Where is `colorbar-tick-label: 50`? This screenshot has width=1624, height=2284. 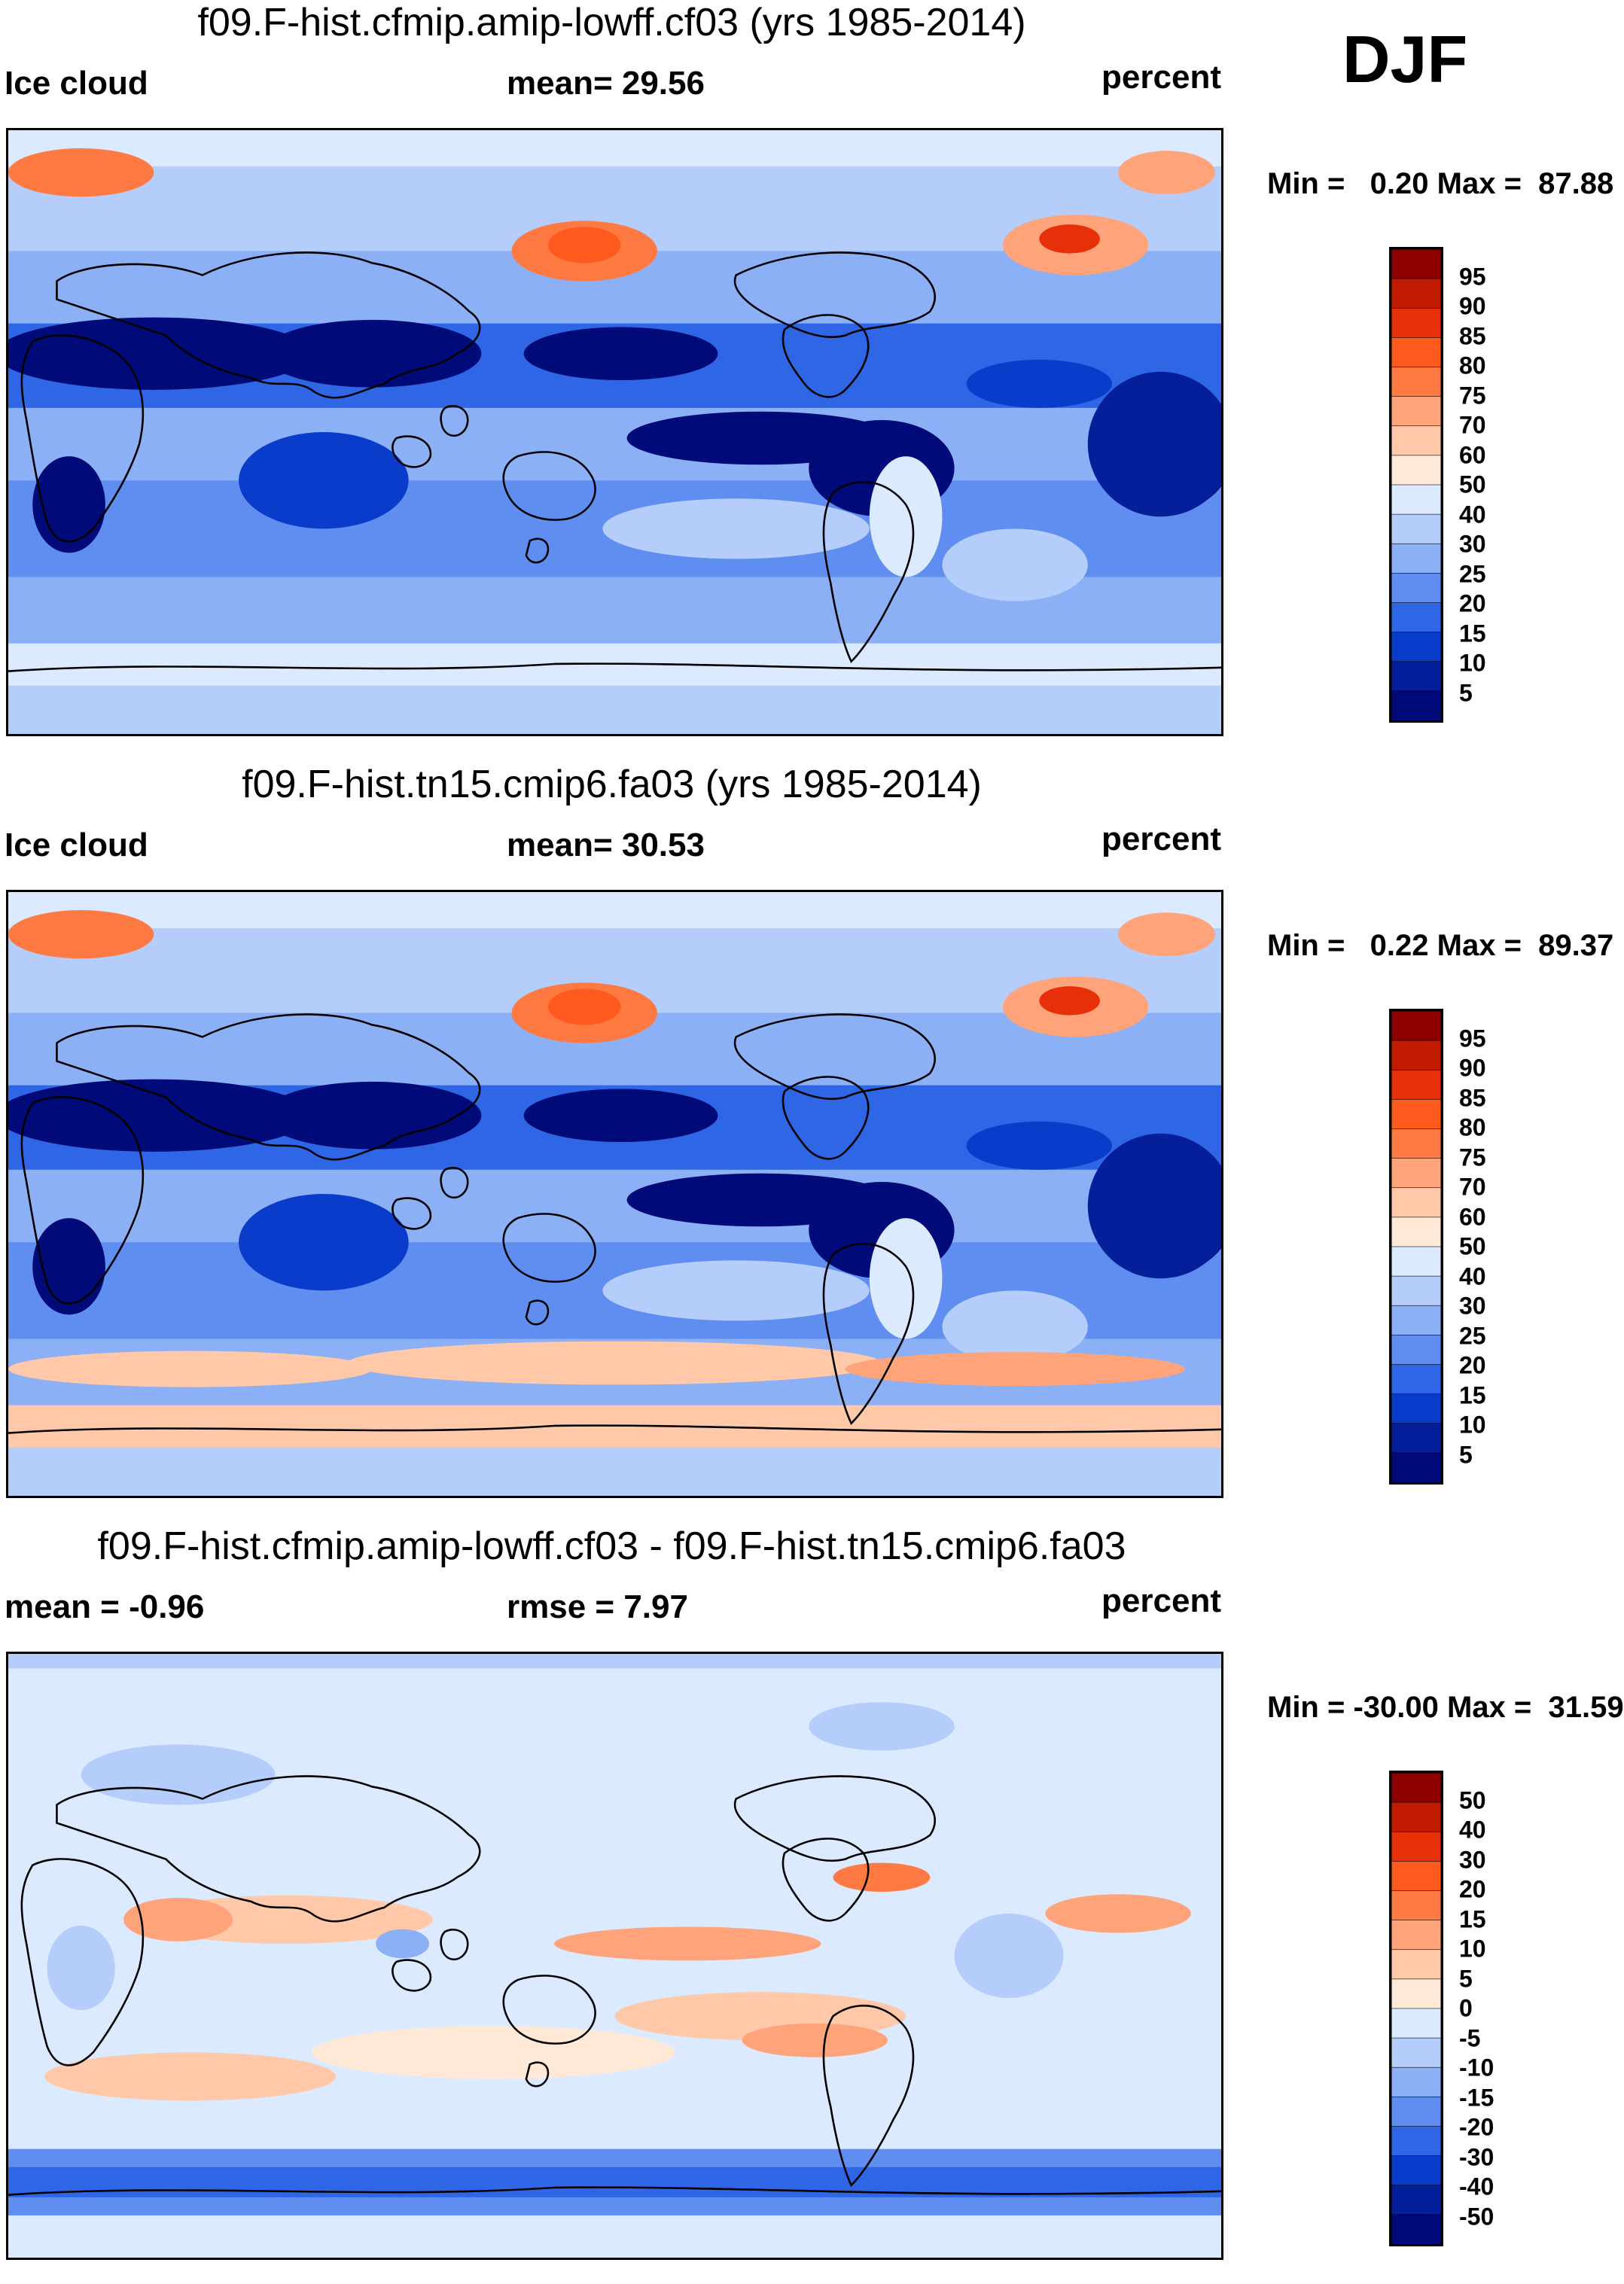 colorbar-tick-label: 50 is located at coordinates (1472, 485).